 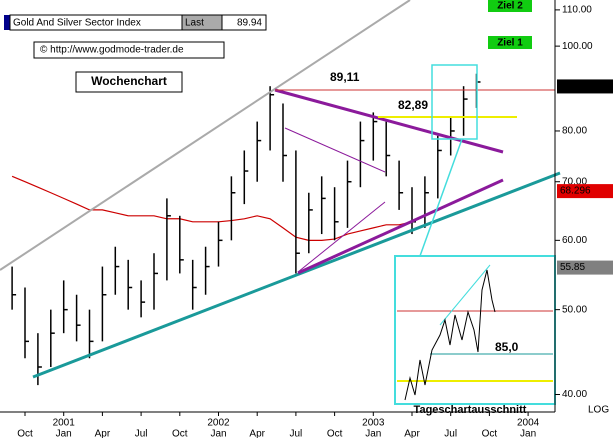 I want to click on scale-label: LOG, so click(x=598, y=410).